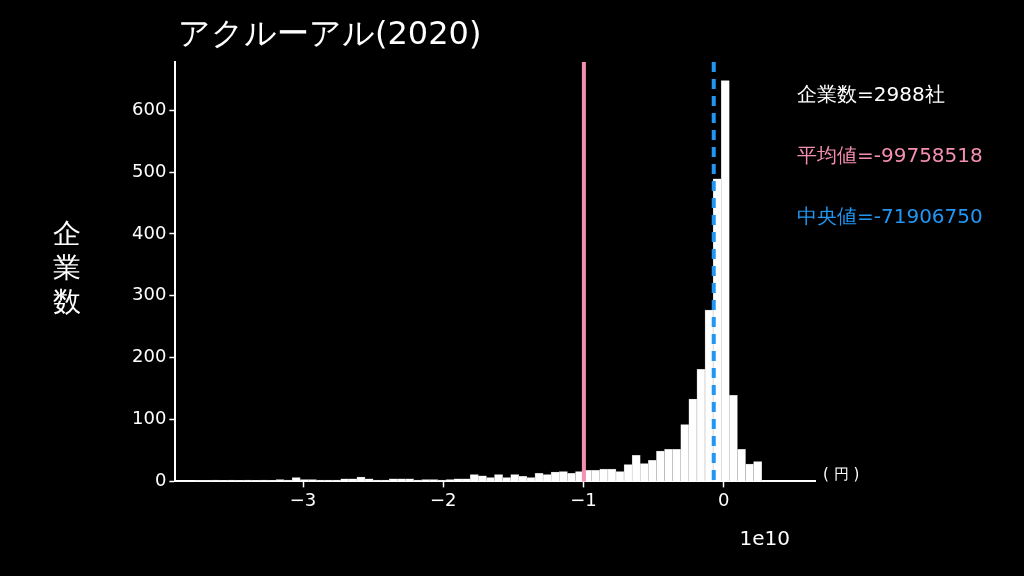 This screenshot has height=576, width=1024. I want to click on x-tick-label: 0, so click(724, 499).